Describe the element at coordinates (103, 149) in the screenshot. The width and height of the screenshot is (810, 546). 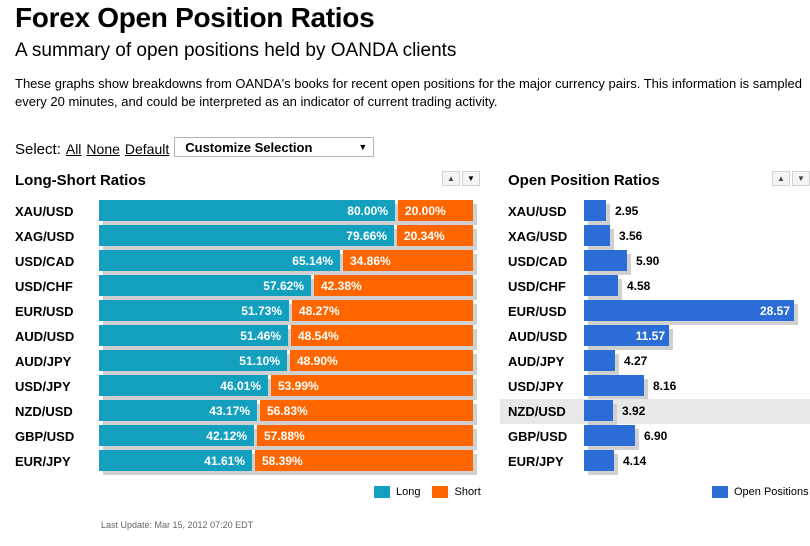
I see `select-none-link: None` at that location.